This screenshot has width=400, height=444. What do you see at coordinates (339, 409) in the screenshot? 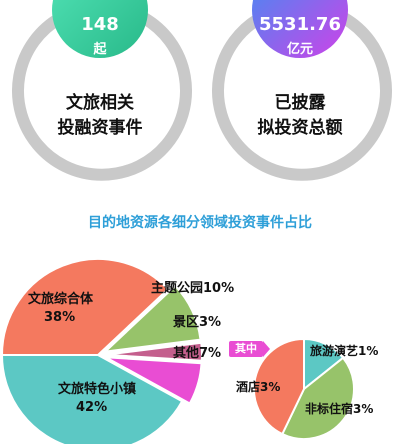
I see `sub-slice-label-nonstandard: 非标住宿3%` at bounding box center [339, 409].